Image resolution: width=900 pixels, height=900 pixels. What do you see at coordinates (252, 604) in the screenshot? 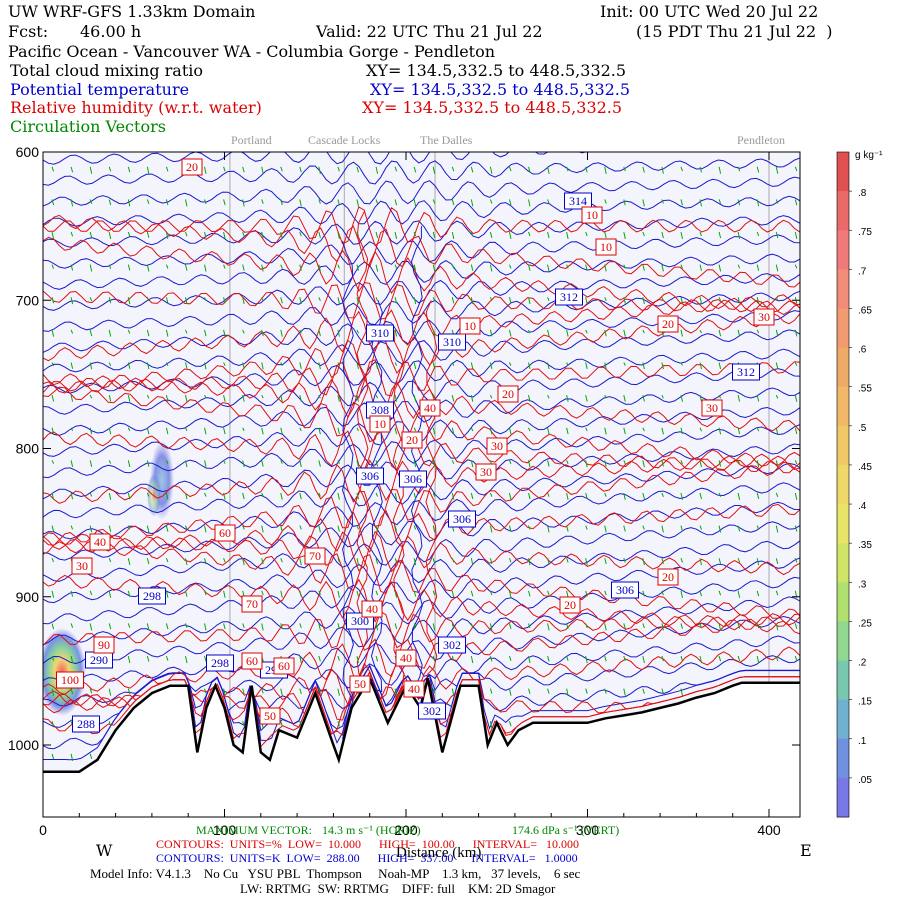
I see `rh-label: 70` at bounding box center [252, 604].